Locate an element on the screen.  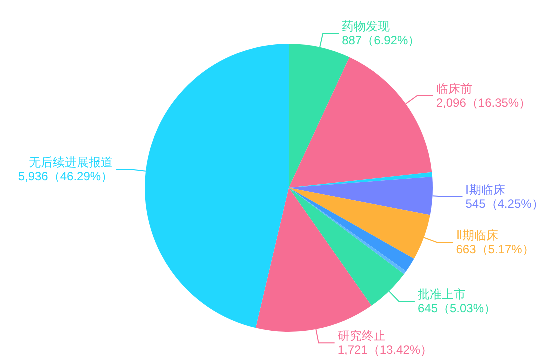
pie-slice is located at coordinates (361, 180).